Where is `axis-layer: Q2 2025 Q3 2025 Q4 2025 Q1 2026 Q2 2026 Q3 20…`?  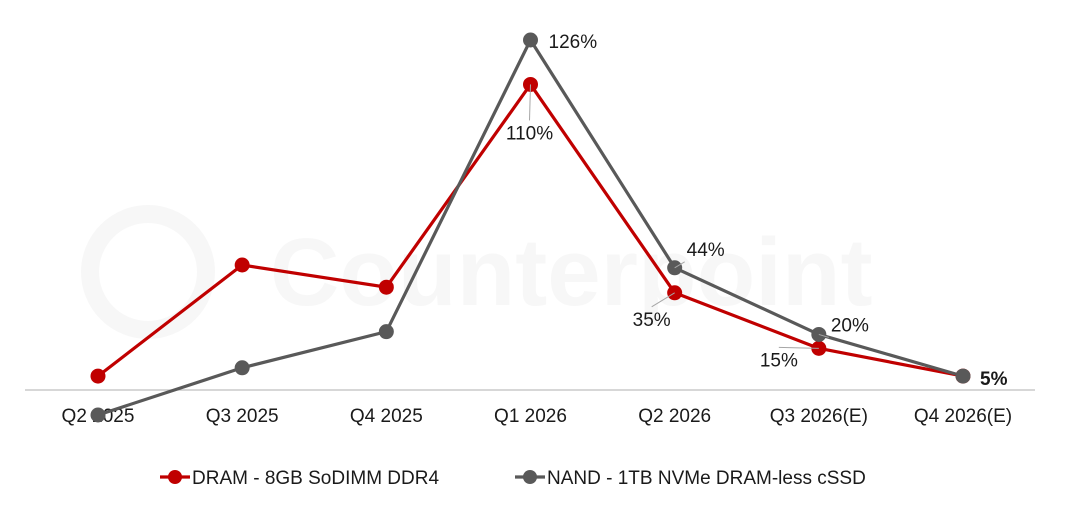 axis-layer: Q2 2025 Q3 2025 Q4 2025 Q1 2026 Q2 2026 Q3 20… is located at coordinates (530, 408).